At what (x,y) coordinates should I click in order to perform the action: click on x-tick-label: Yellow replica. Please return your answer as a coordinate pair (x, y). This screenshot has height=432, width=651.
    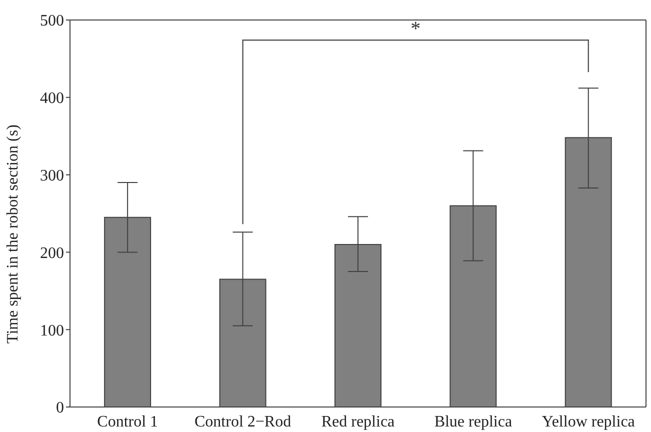
    Looking at the image, I should click on (588, 421).